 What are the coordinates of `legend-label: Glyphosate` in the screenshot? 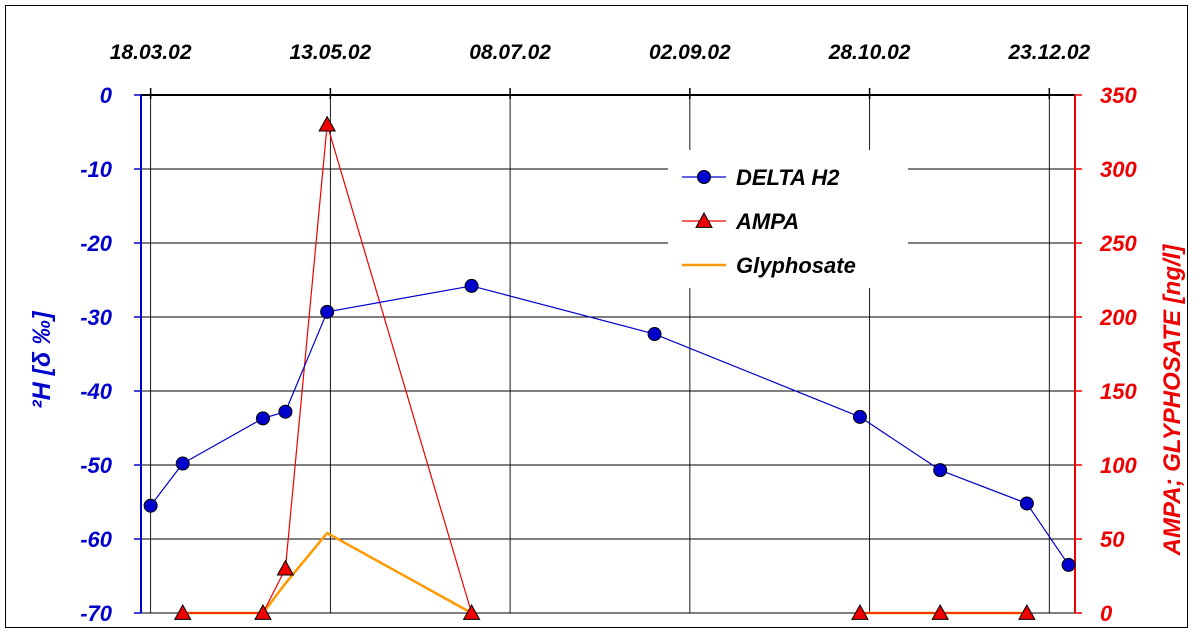 It's located at (796, 265).